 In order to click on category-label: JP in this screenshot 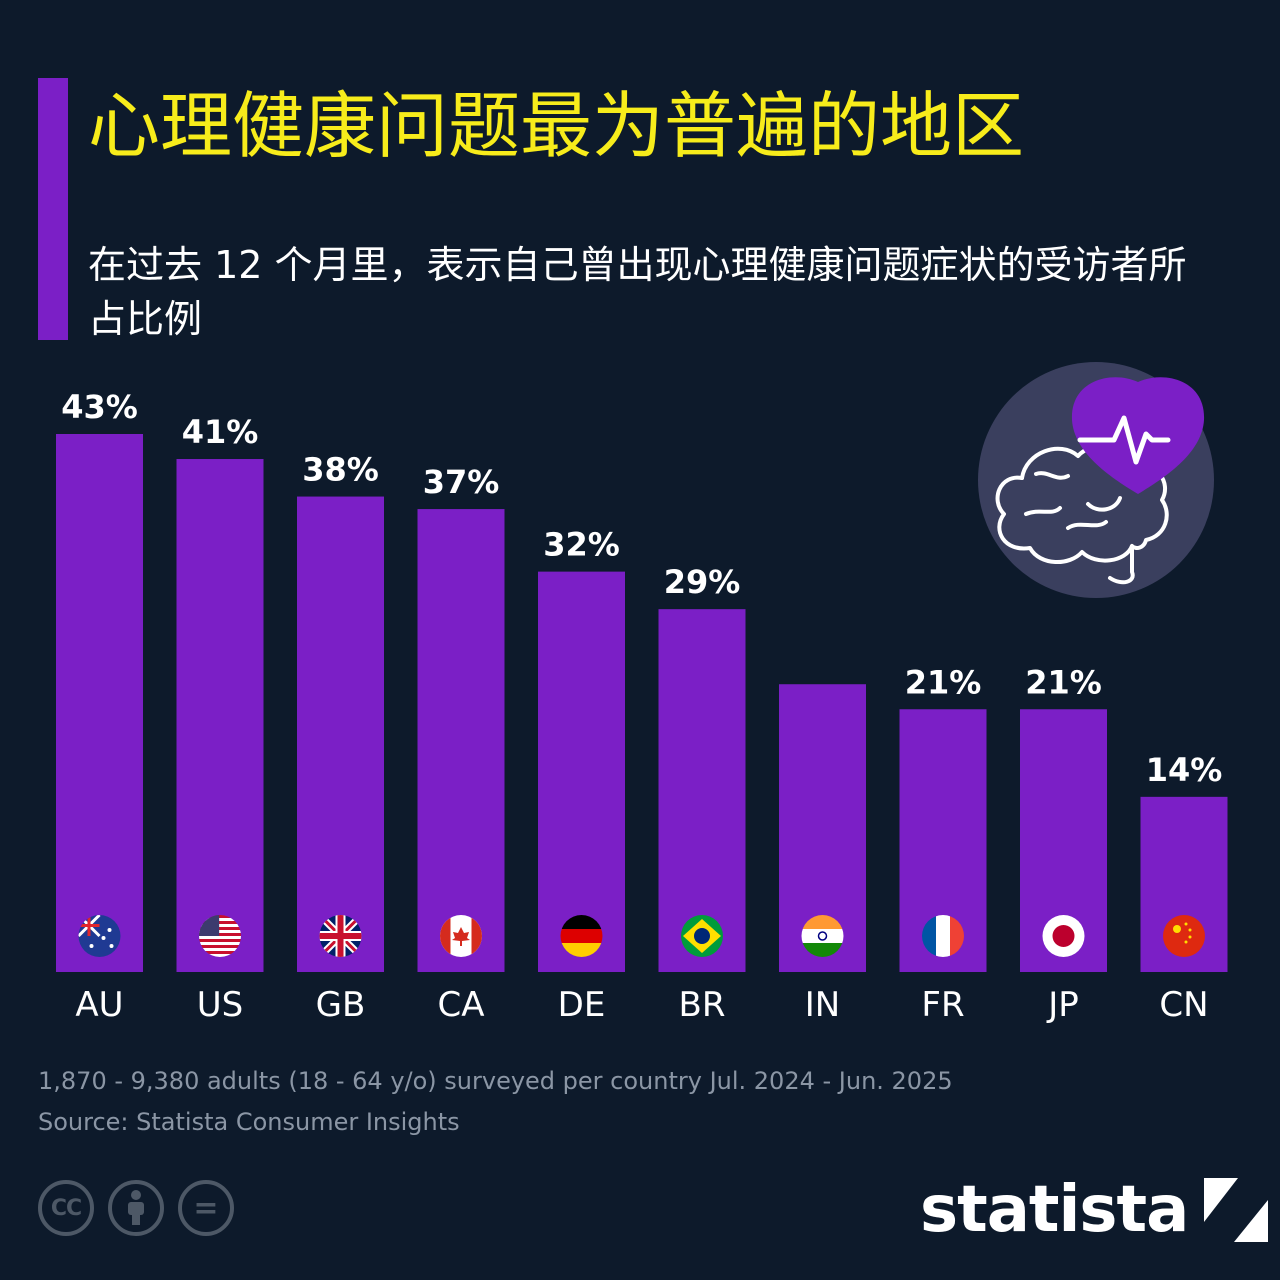, I will do `click(1062, 1005)`.